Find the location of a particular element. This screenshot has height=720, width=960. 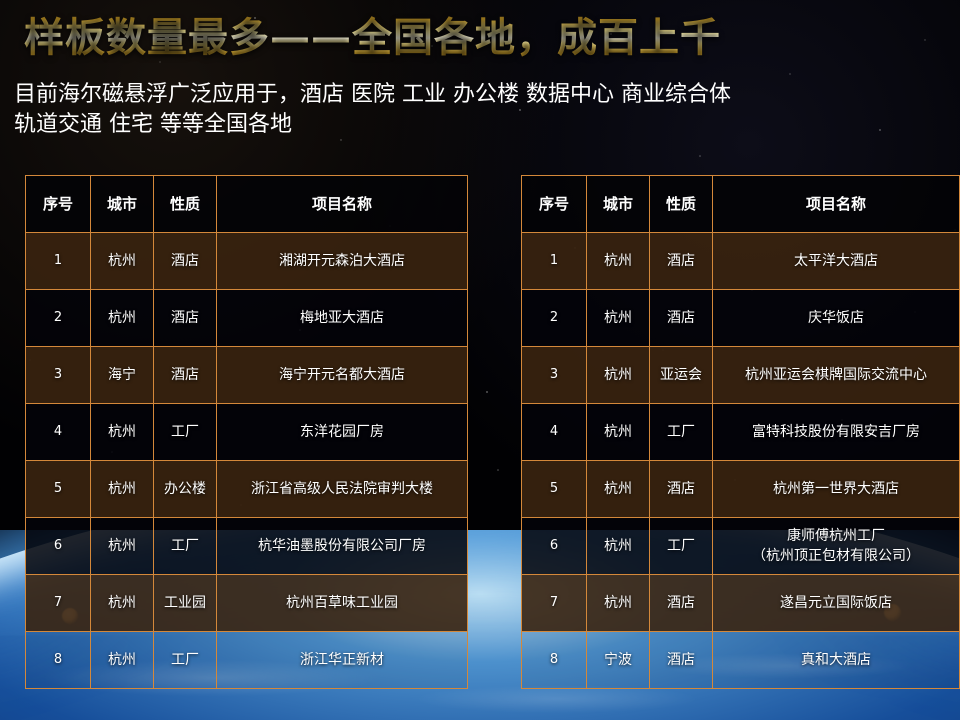

cell-project: 遂昌元立国际饭店 is located at coordinates (836, 603).